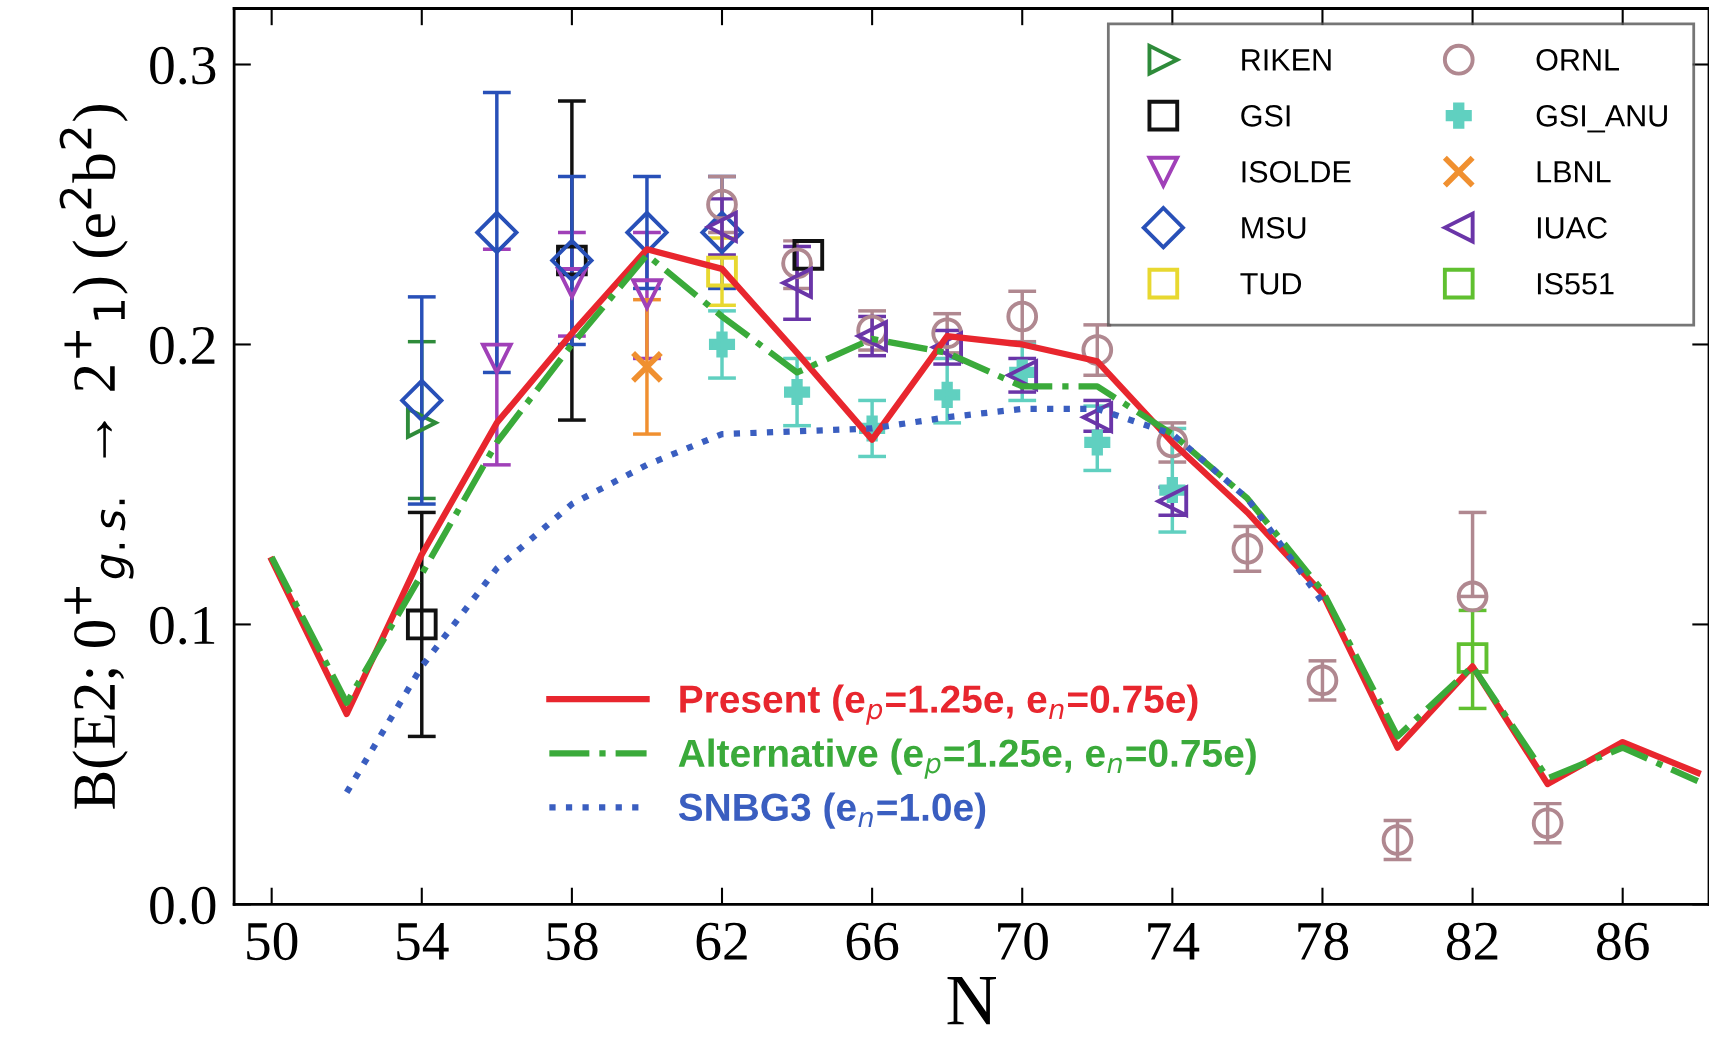 The image size is (1709, 1064). Describe the element at coordinates (939, 704) in the screenshot. I see `legend-label: Present (e$_{p}$=1.25e, e$_{n}$=0.75e)` at that location.